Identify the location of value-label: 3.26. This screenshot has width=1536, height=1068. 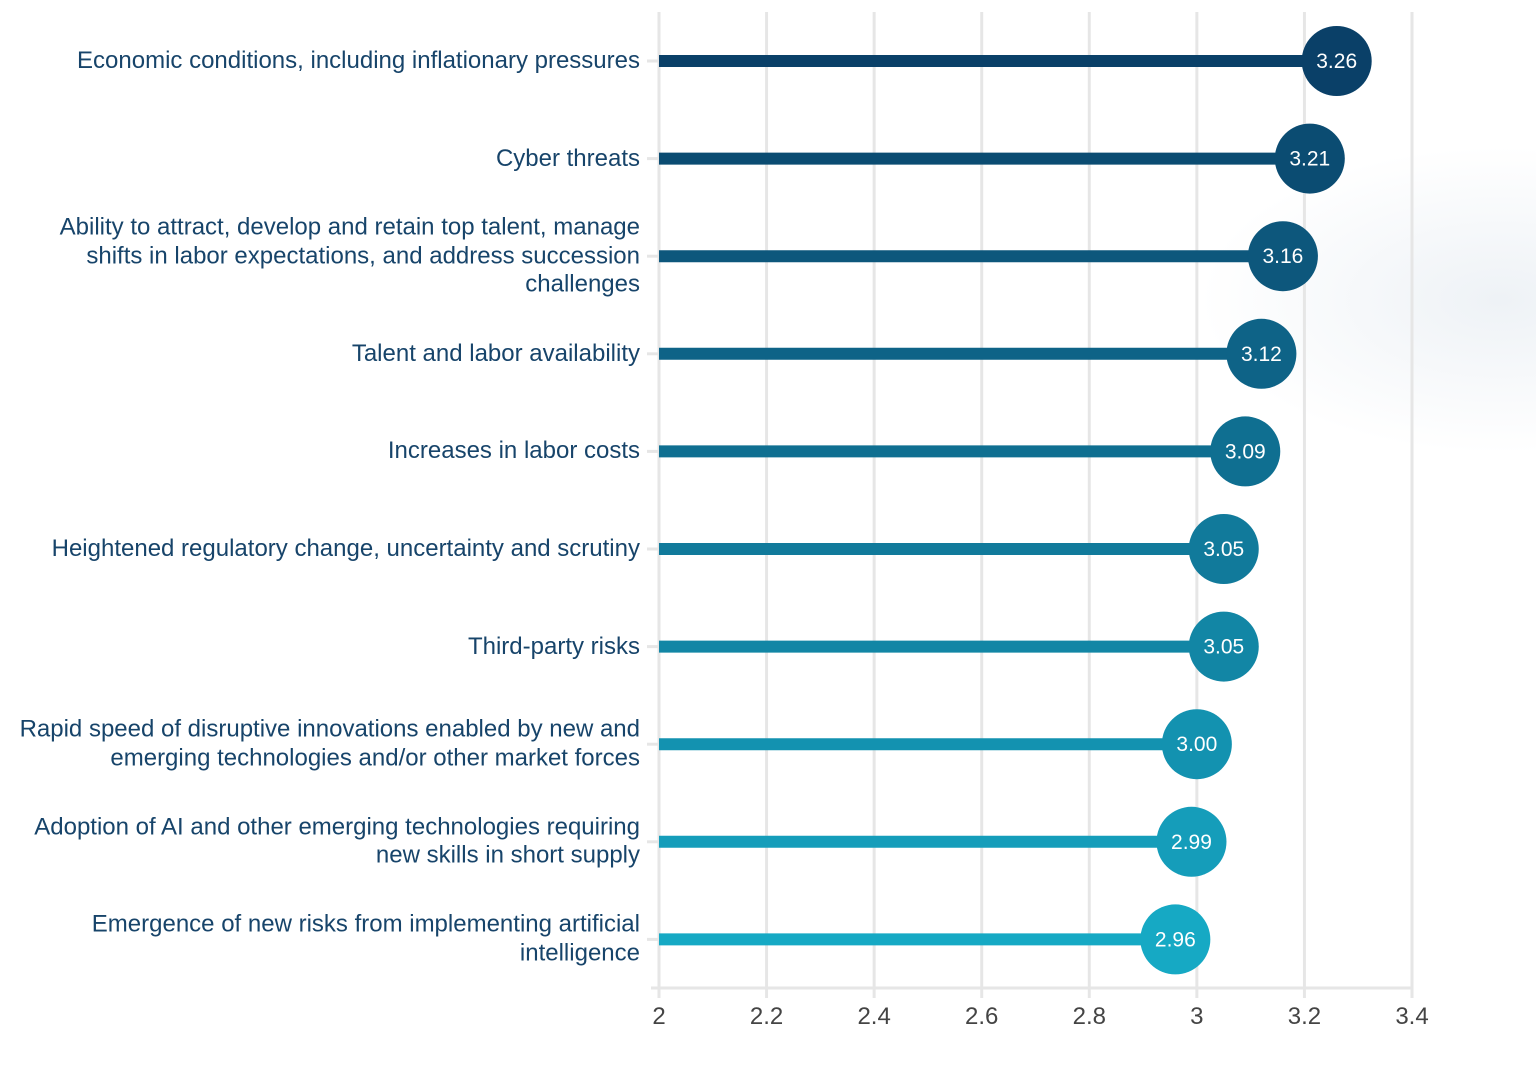
(1336, 61).